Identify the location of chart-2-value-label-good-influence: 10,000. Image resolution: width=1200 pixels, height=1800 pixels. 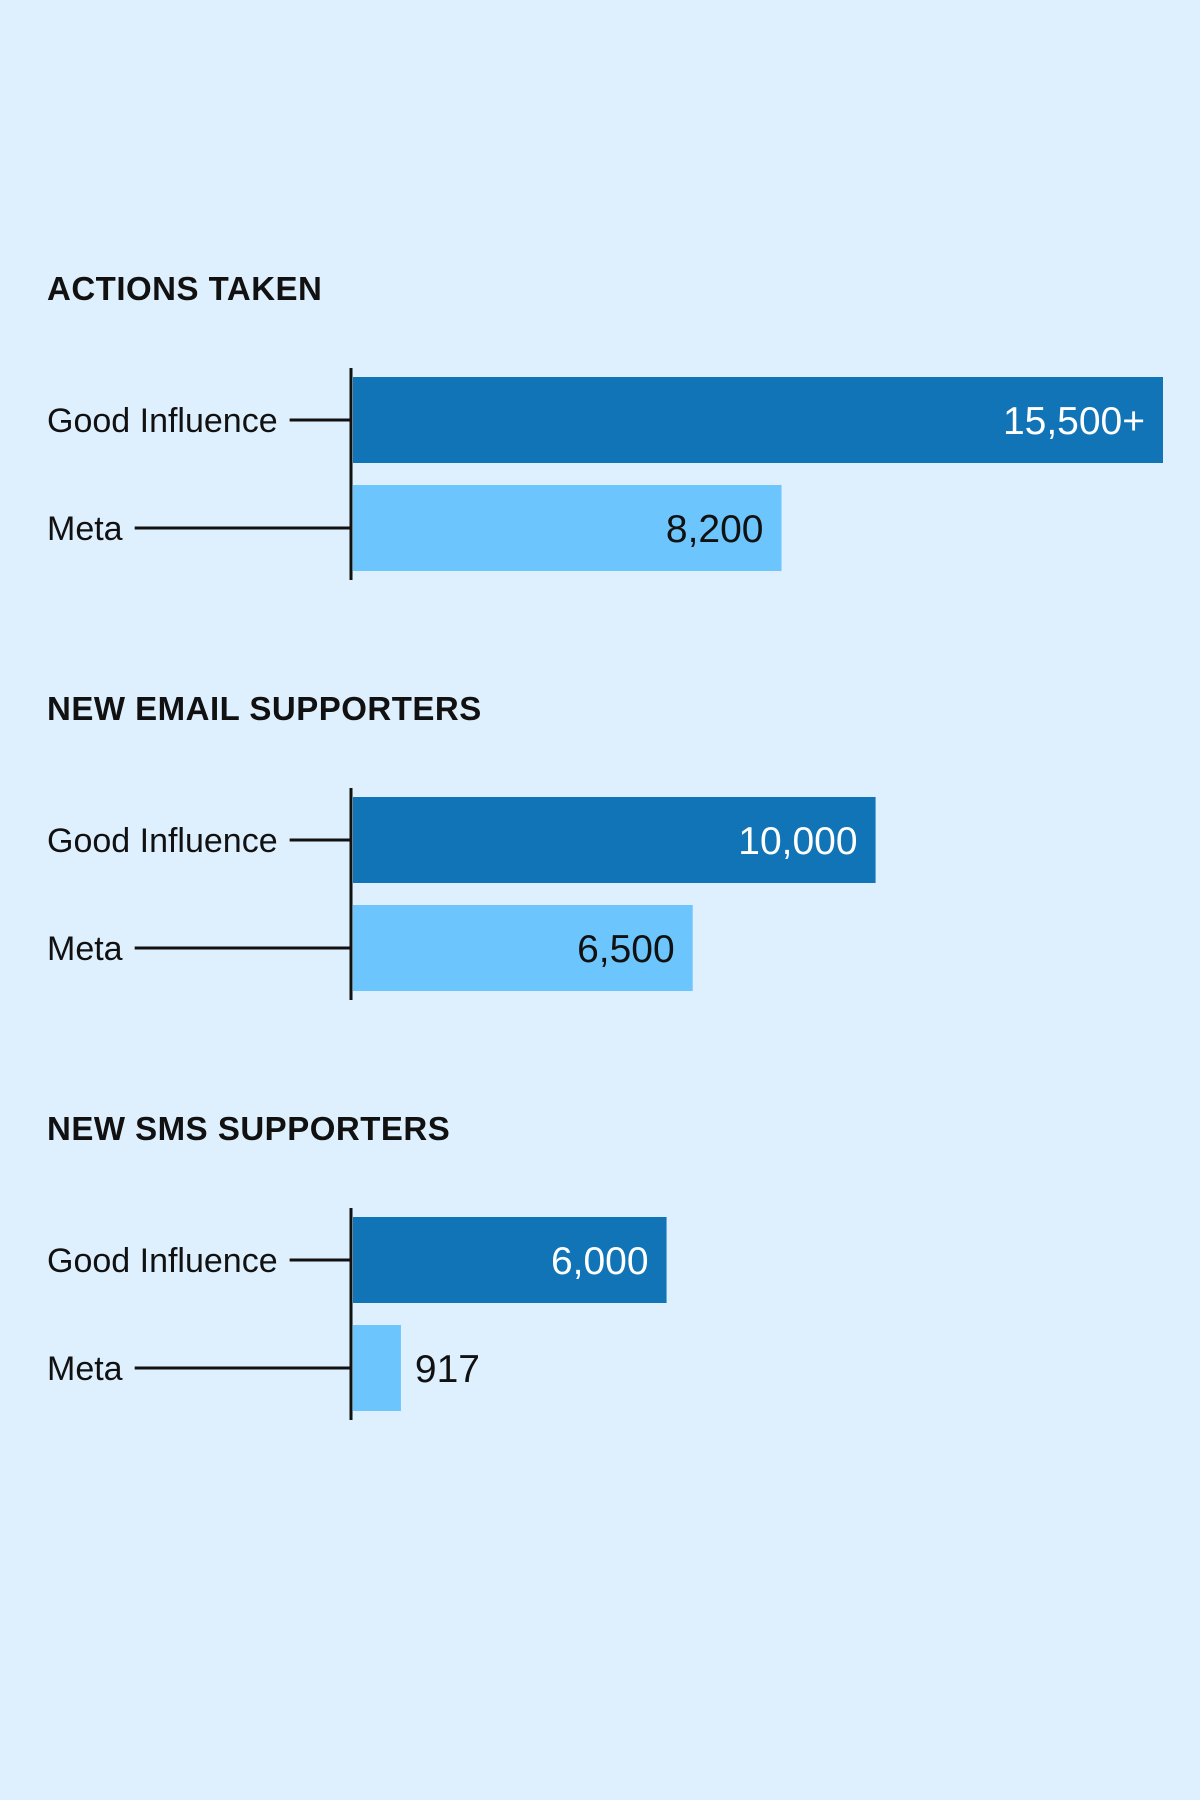
(797, 841).